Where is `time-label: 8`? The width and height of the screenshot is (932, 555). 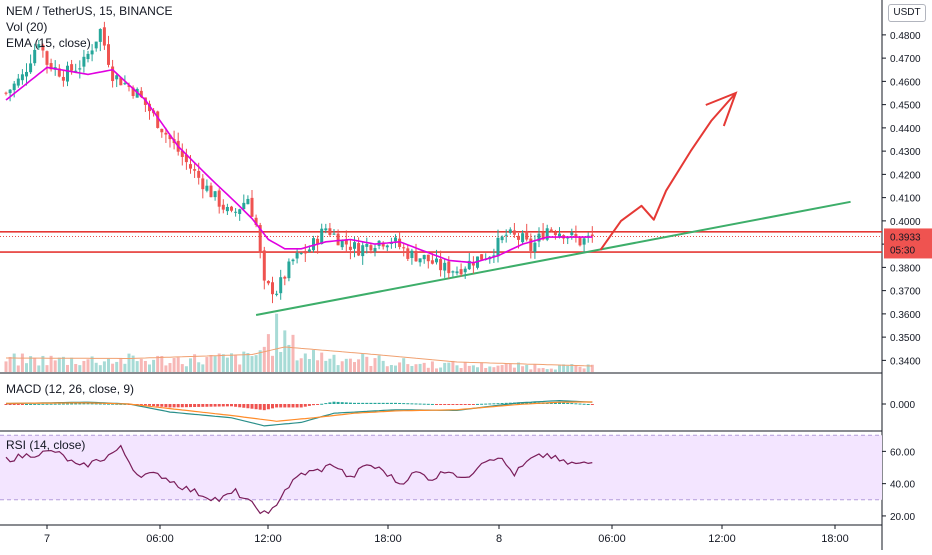 time-label: 8 is located at coordinates (499, 539).